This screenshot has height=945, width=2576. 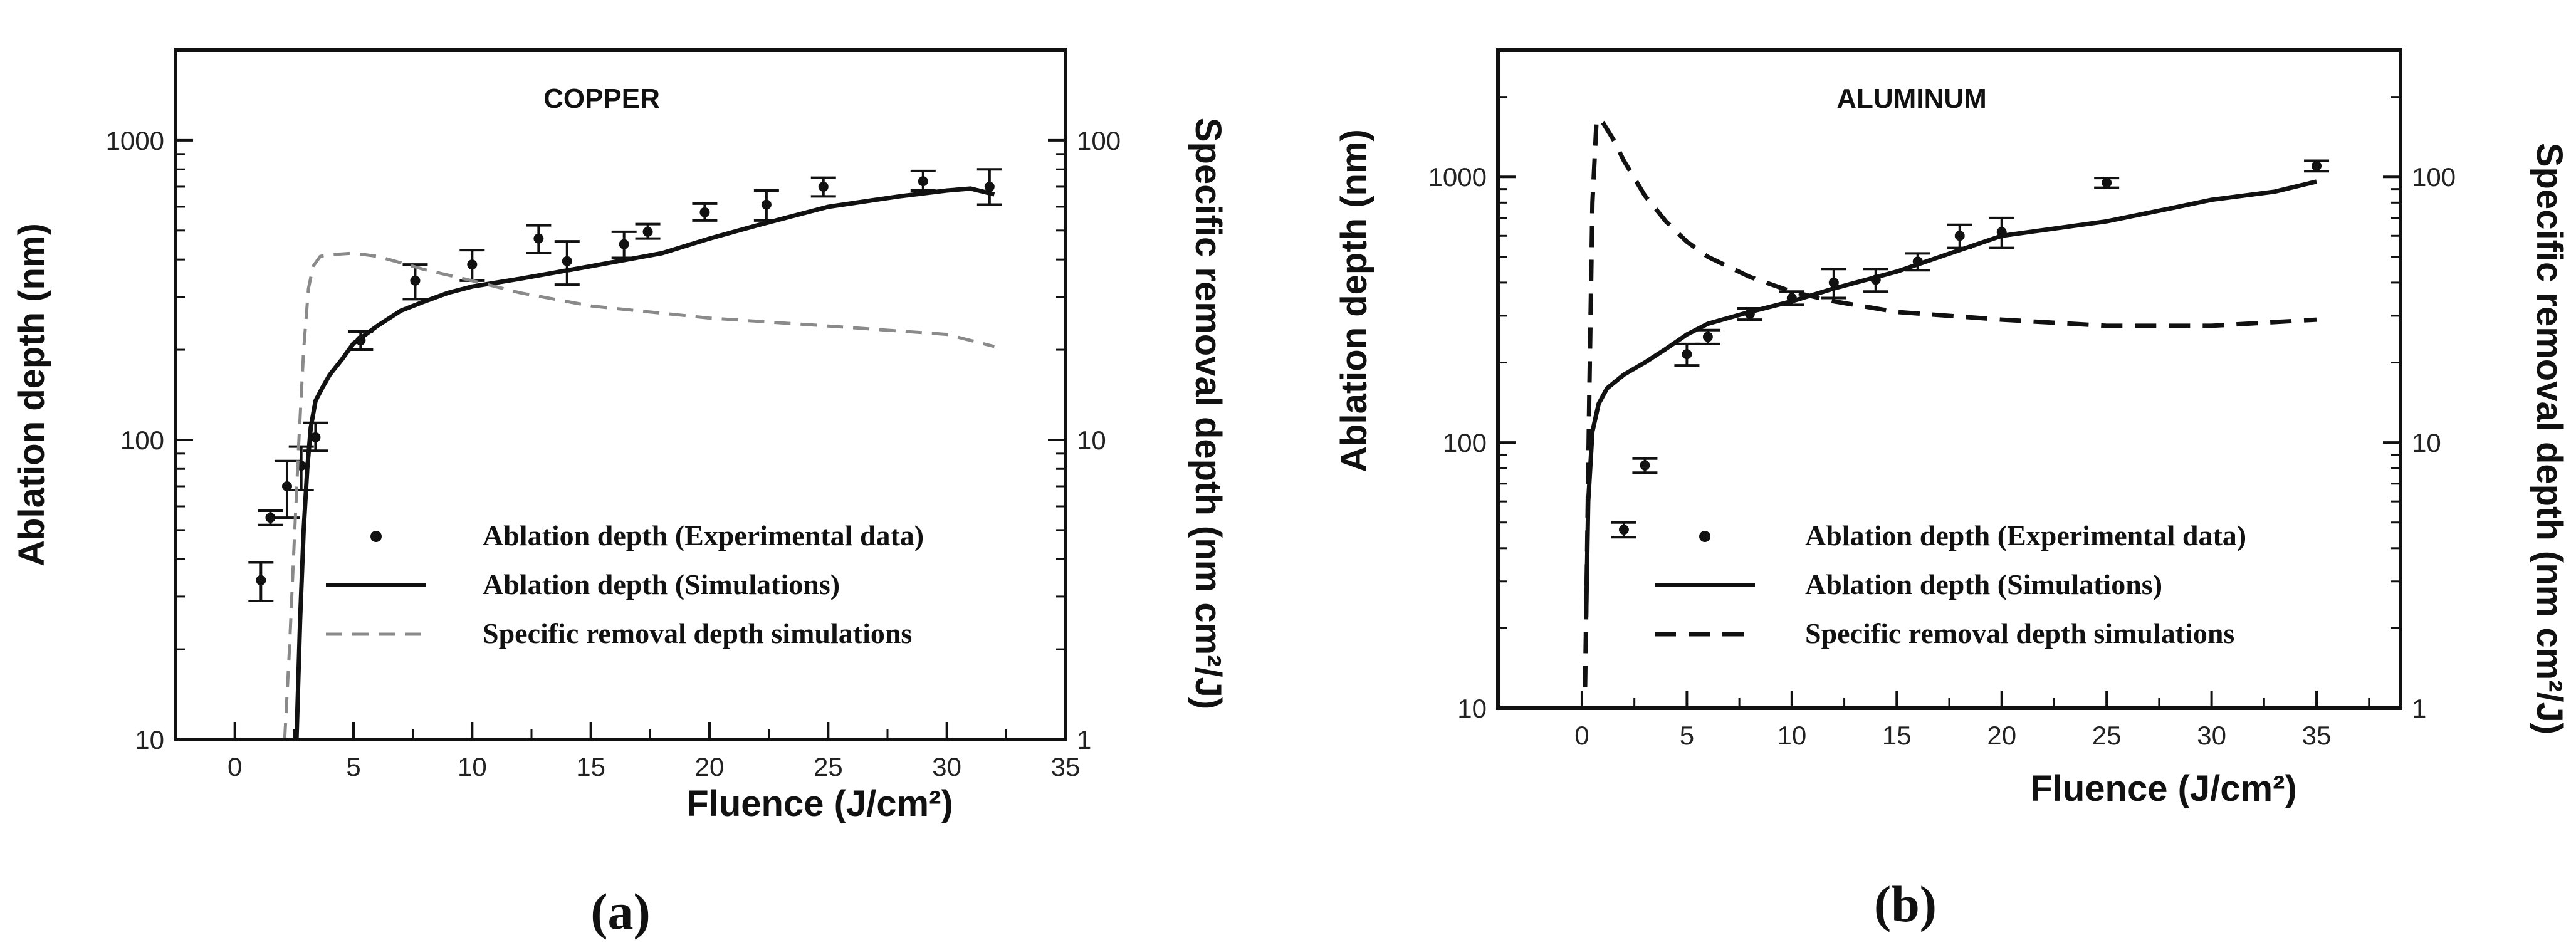 What do you see at coordinates (2426, 442) in the screenshot?
I see `aluminum-y-right-tick-label: 10` at bounding box center [2426, 442].